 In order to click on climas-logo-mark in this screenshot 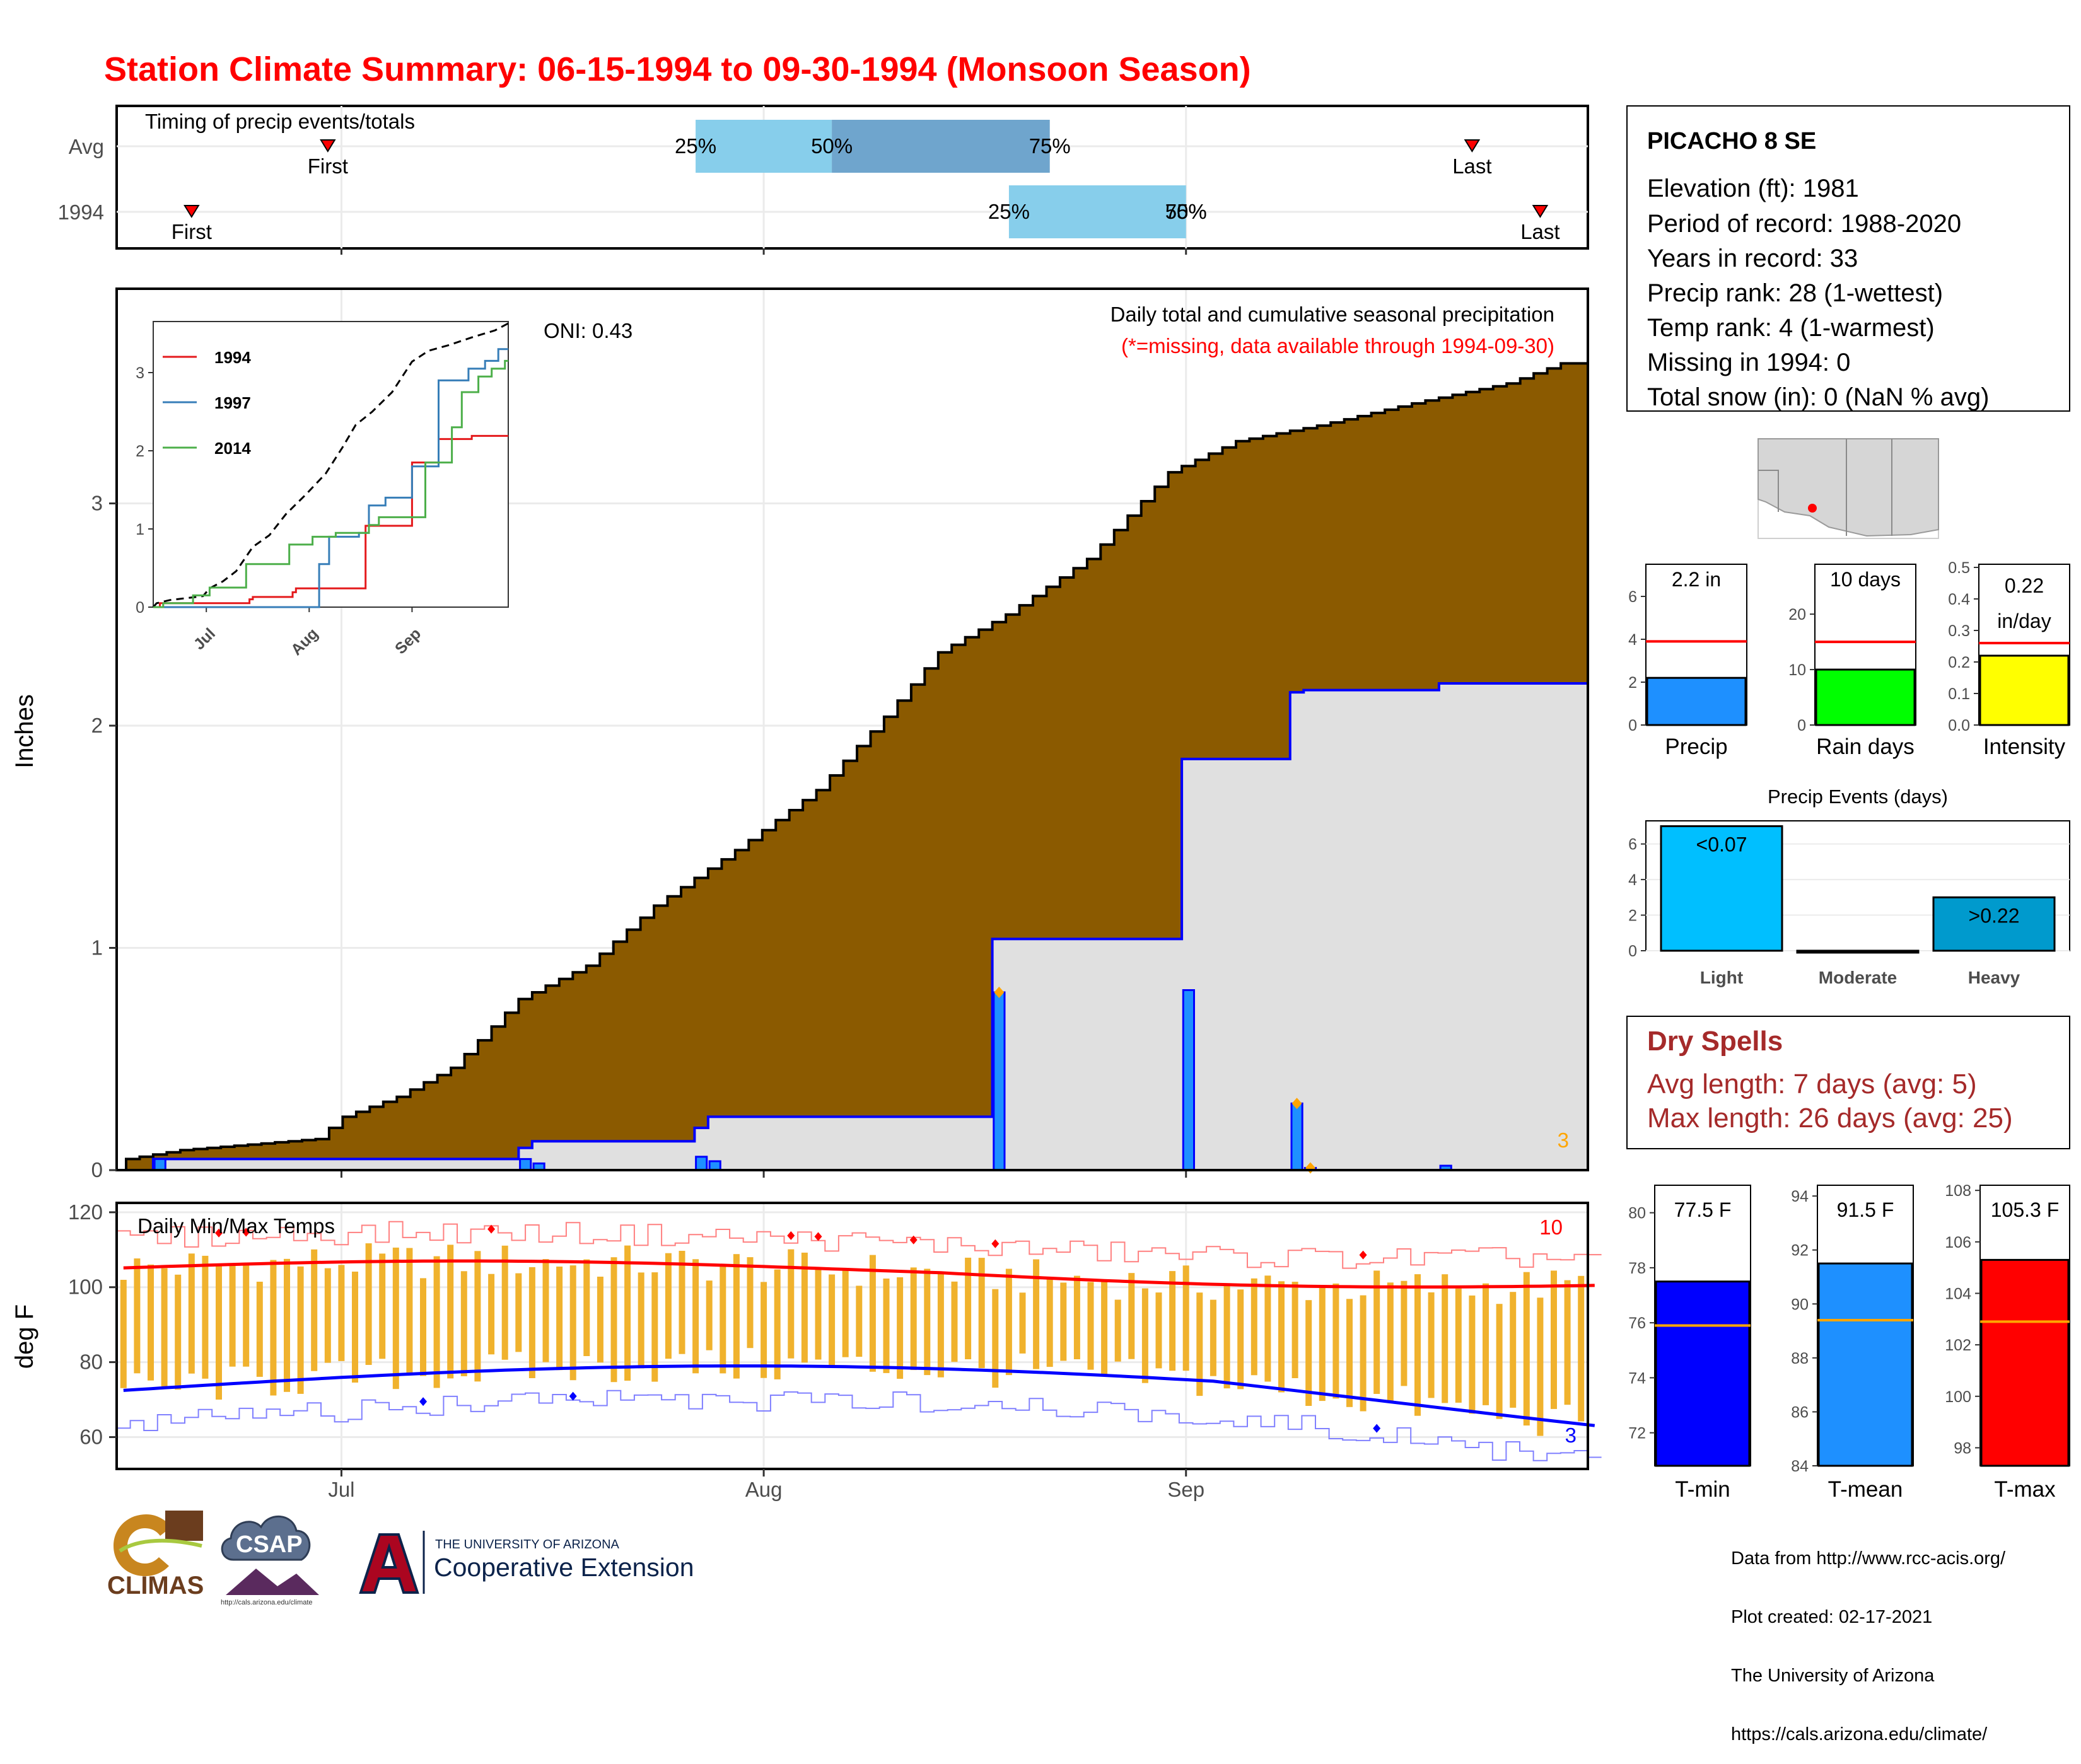, I will do `click(143, 1545)`.